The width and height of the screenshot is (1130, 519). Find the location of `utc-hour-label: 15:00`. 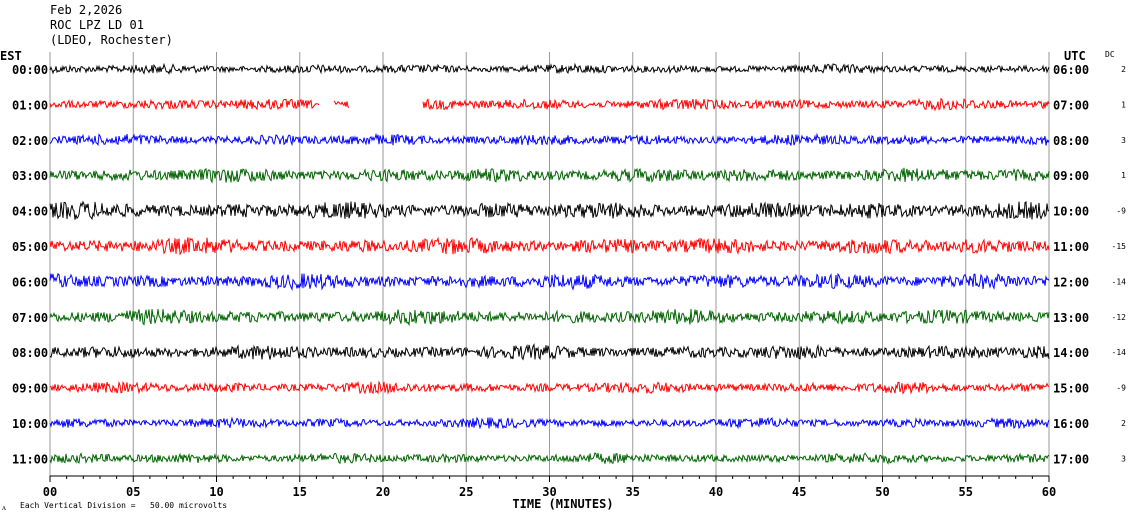

utc-hour-label: 15:00 is located at coordinates (1071, 389).